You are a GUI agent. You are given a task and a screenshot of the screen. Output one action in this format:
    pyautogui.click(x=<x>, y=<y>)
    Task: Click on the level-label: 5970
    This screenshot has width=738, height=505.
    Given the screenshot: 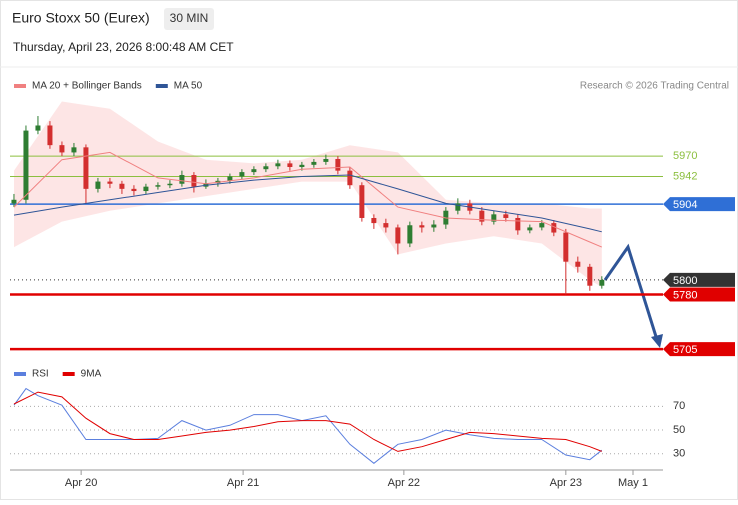 What is the action you would take?
    pyautogui.click(x=685, y=156)
    